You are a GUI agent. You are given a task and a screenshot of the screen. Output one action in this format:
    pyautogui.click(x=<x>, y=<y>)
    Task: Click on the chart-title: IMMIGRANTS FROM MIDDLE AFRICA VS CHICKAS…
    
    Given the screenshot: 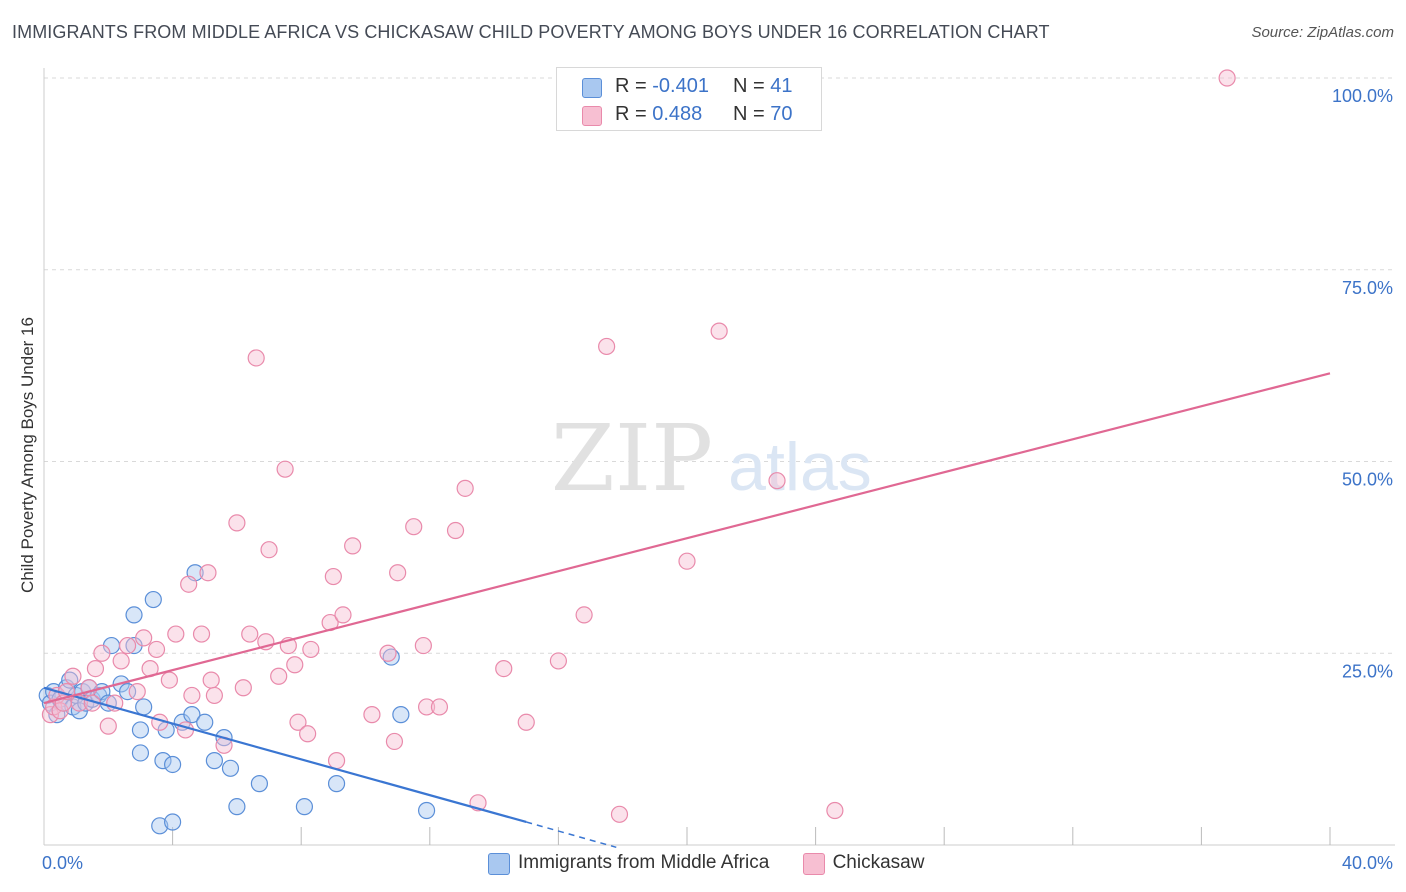 What is the action you would take?
    pyautogui.click(x=531, y=32)
    